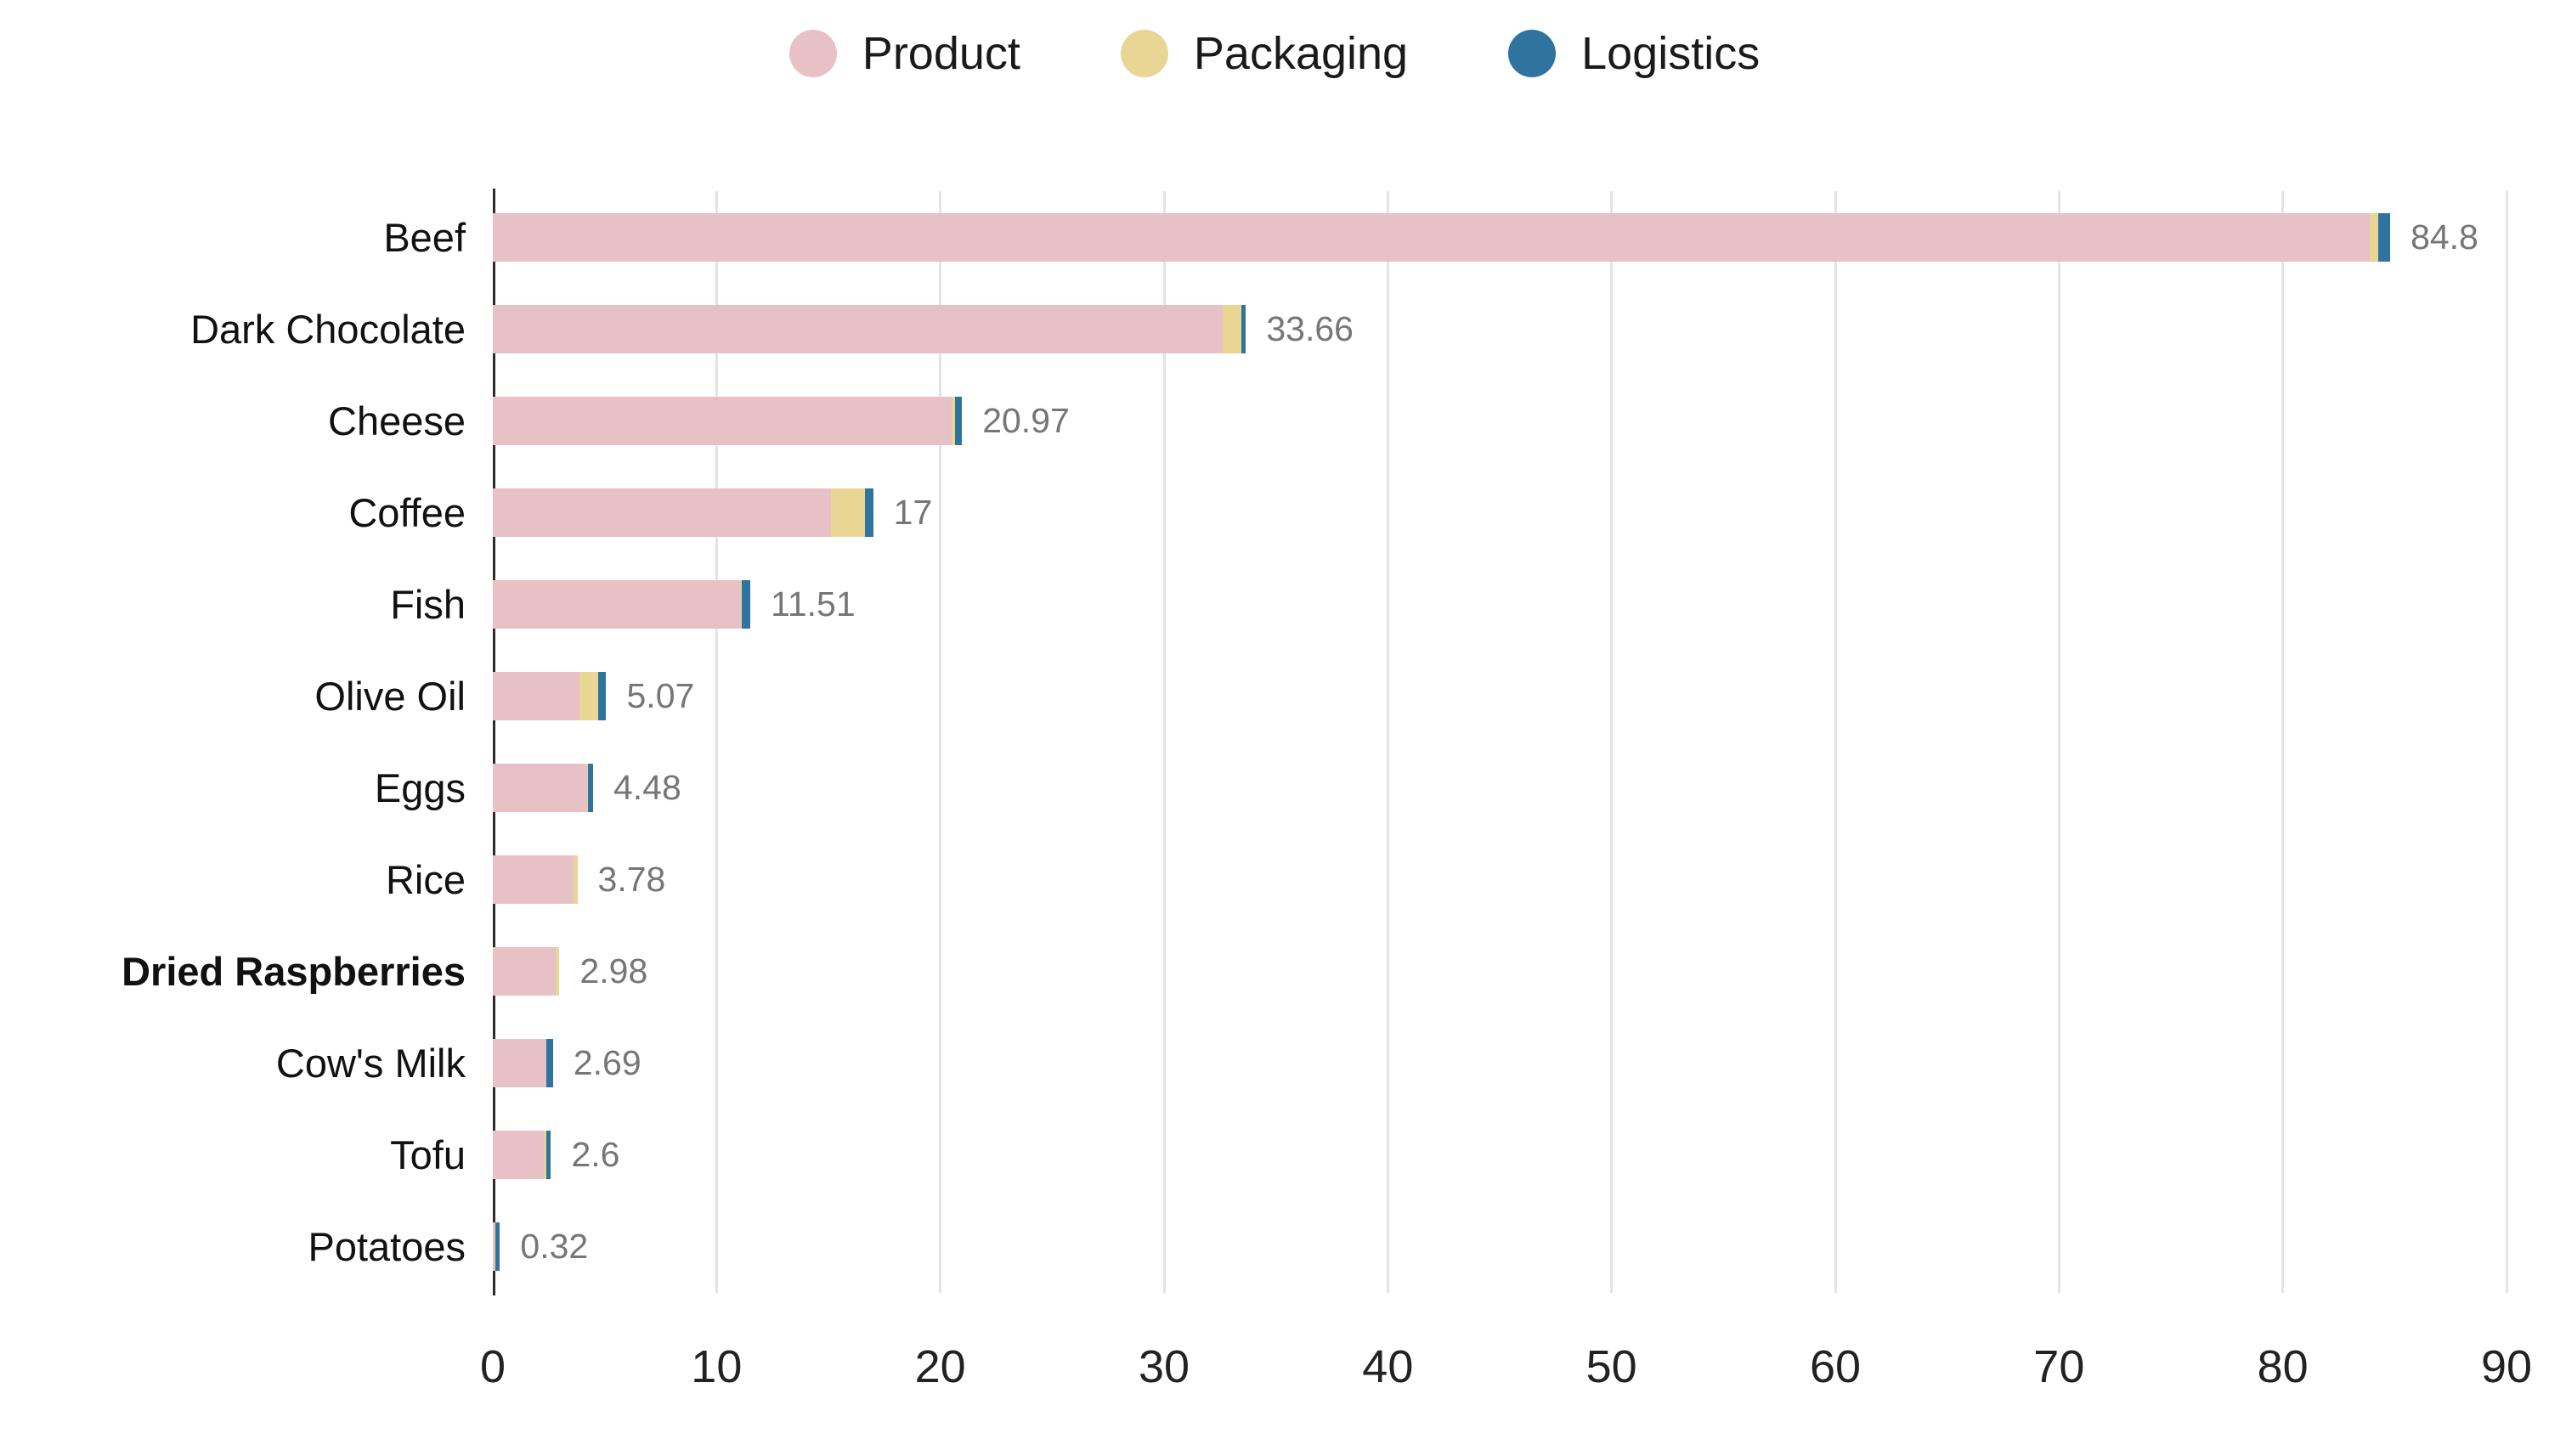  What do you see at coordinates (869, 512) in the screenshot?
I see `bar-segment-logistics-coffee` at bounding box center [869, 512].